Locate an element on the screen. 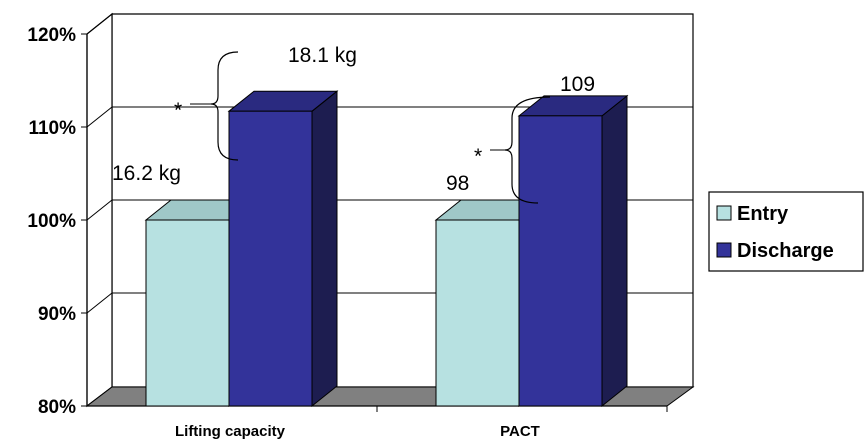  y-axis-ticks: 80% 90% 100% 110% 120% is located at coordinates (57, 221).